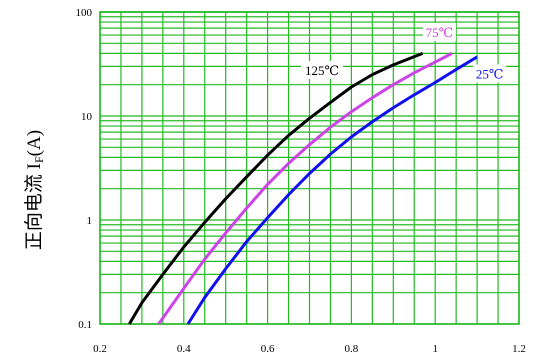 This screenshot has width=533, height=363. Describe the element at coordinates (87, 117) in the screenshot. I see `y-tick-label: 10` at that location.